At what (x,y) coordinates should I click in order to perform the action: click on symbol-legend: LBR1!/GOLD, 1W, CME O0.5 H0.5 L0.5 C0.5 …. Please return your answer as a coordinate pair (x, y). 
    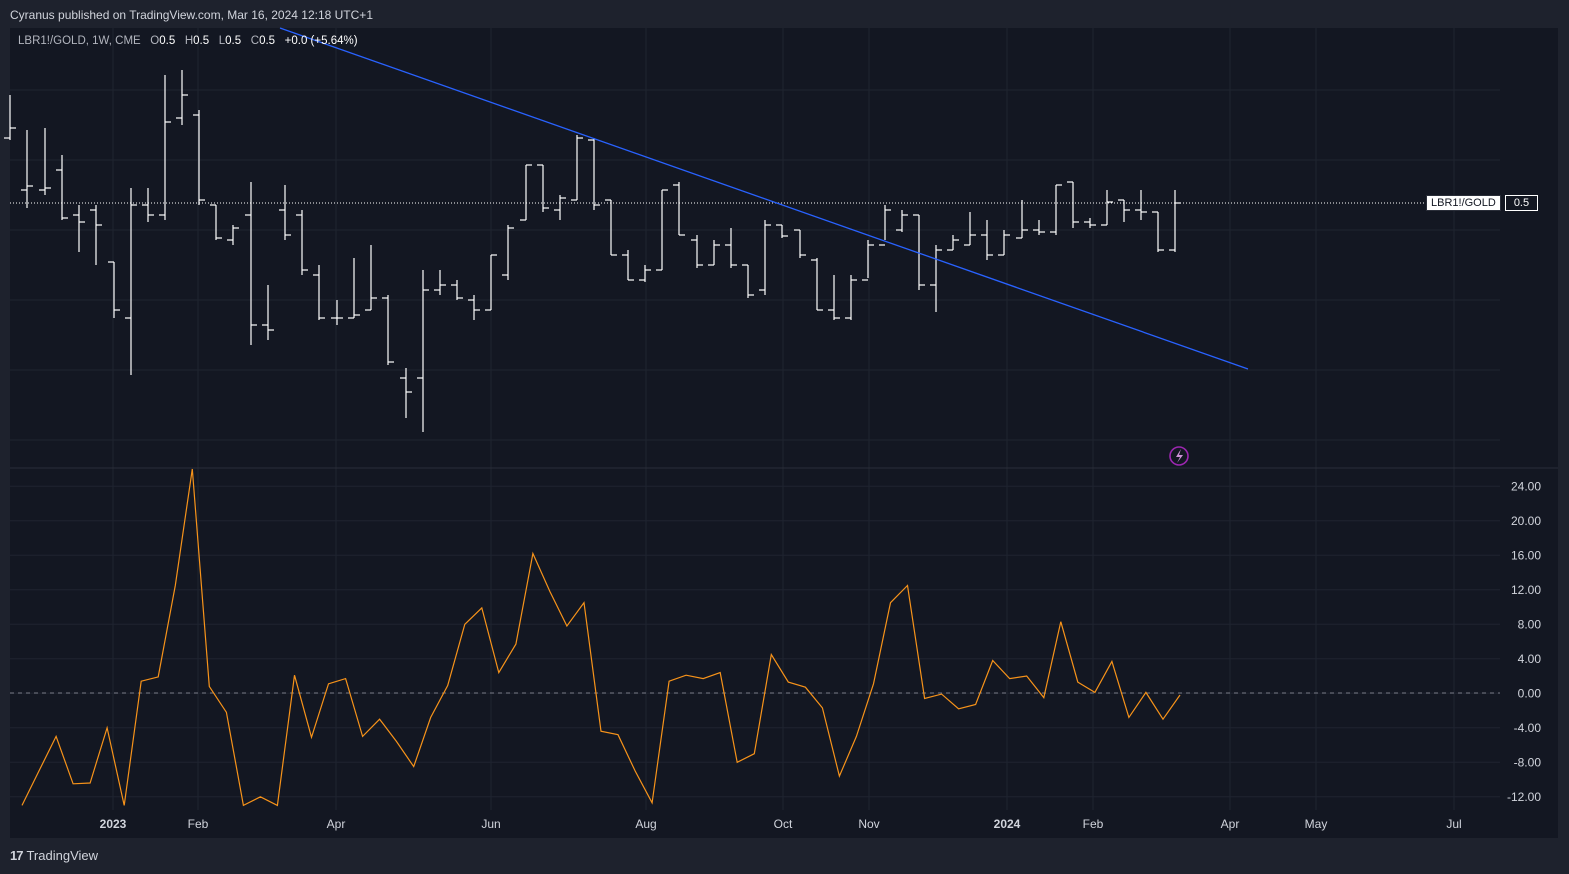
    Looking at the image, I should click on (188, 41).